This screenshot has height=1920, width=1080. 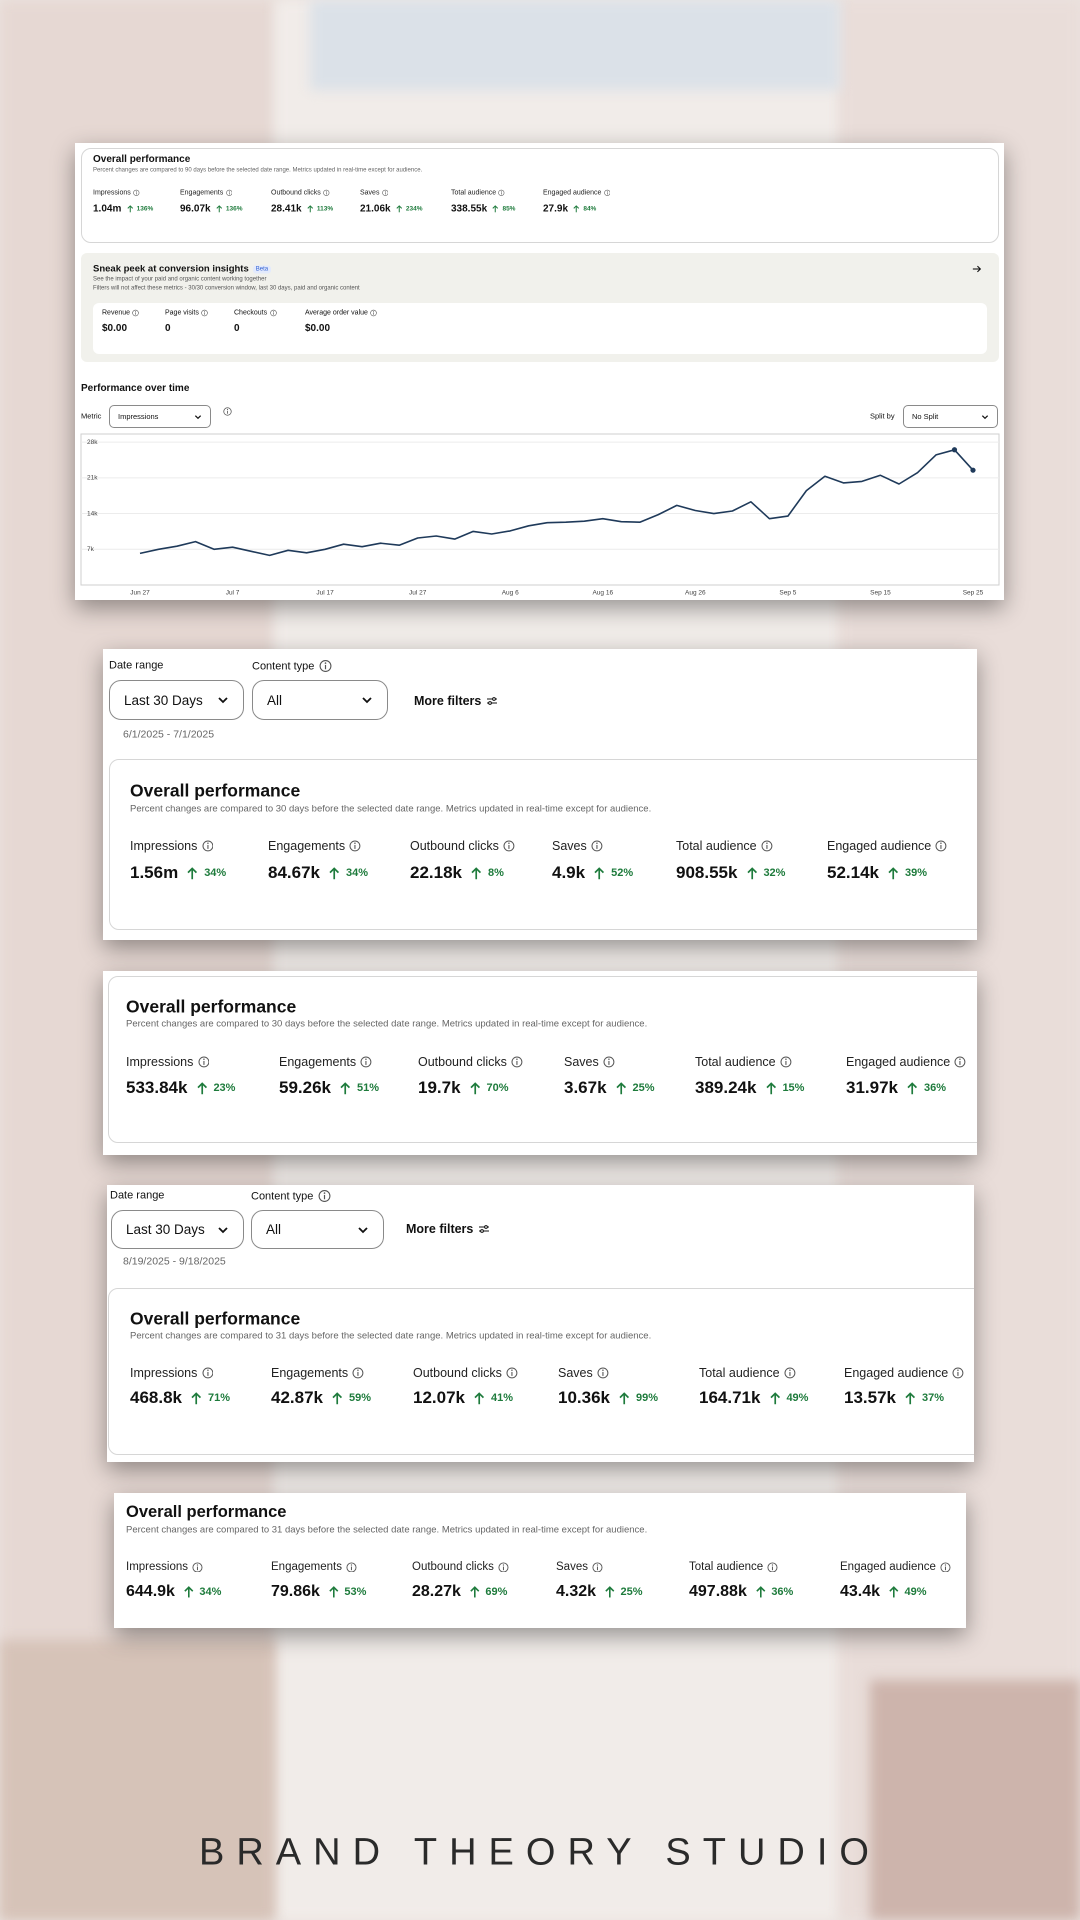 I want to click on conversion-metric-label-row: Checkouts, so click(x=255, y=313).